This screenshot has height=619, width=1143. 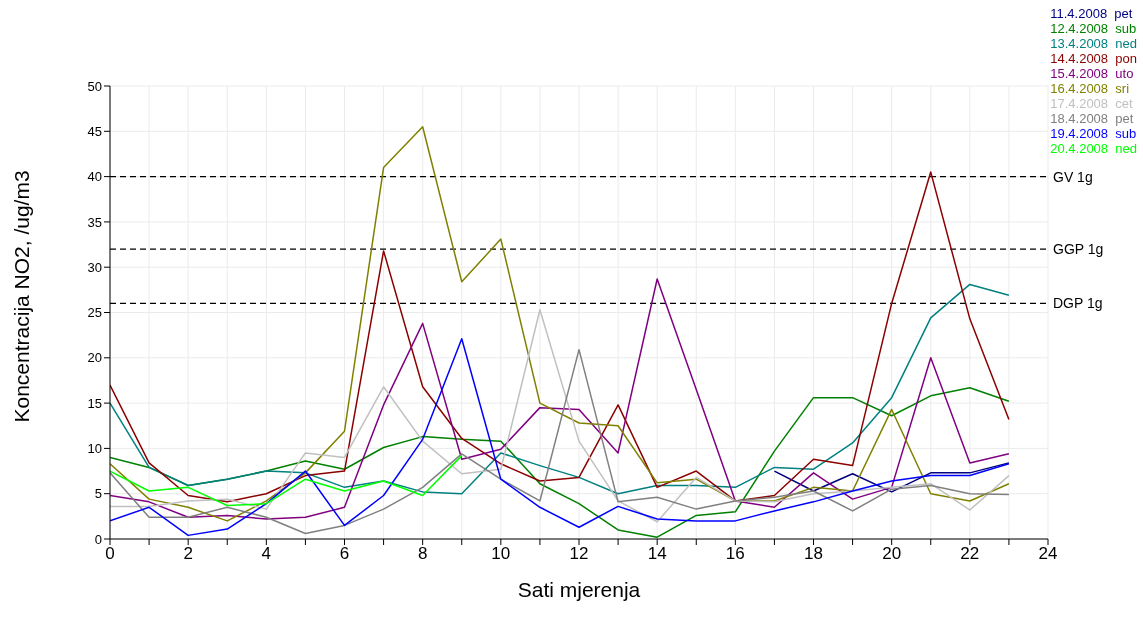 What do you see at coordinates (94, 313) in the screenshot?
I see `y-tick-label: 25` at bounding box center [94, 313].